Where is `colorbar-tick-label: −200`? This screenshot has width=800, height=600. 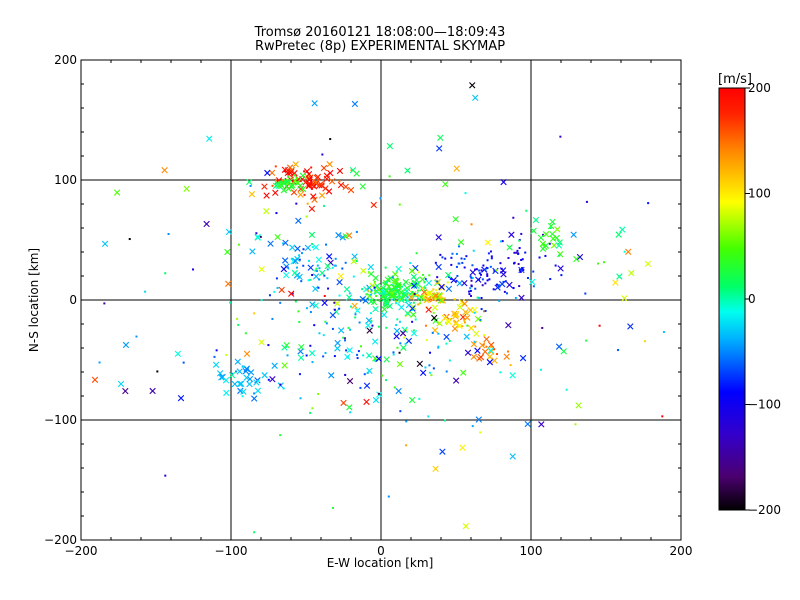 colorbar-tick-label: −200 is located at coordinates (764, 510).